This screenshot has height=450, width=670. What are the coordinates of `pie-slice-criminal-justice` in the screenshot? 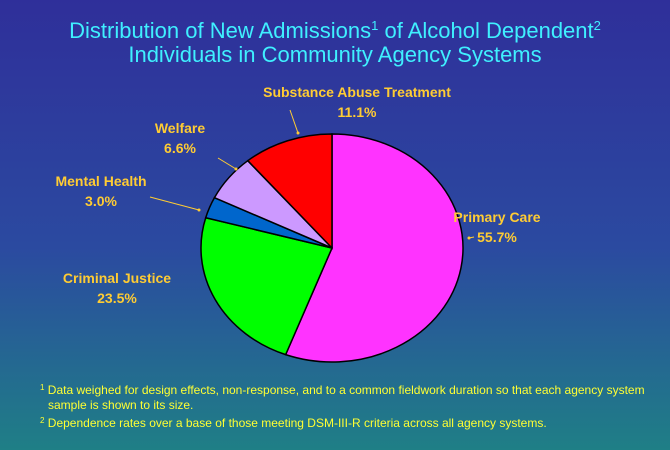 It's located at (267, 286).